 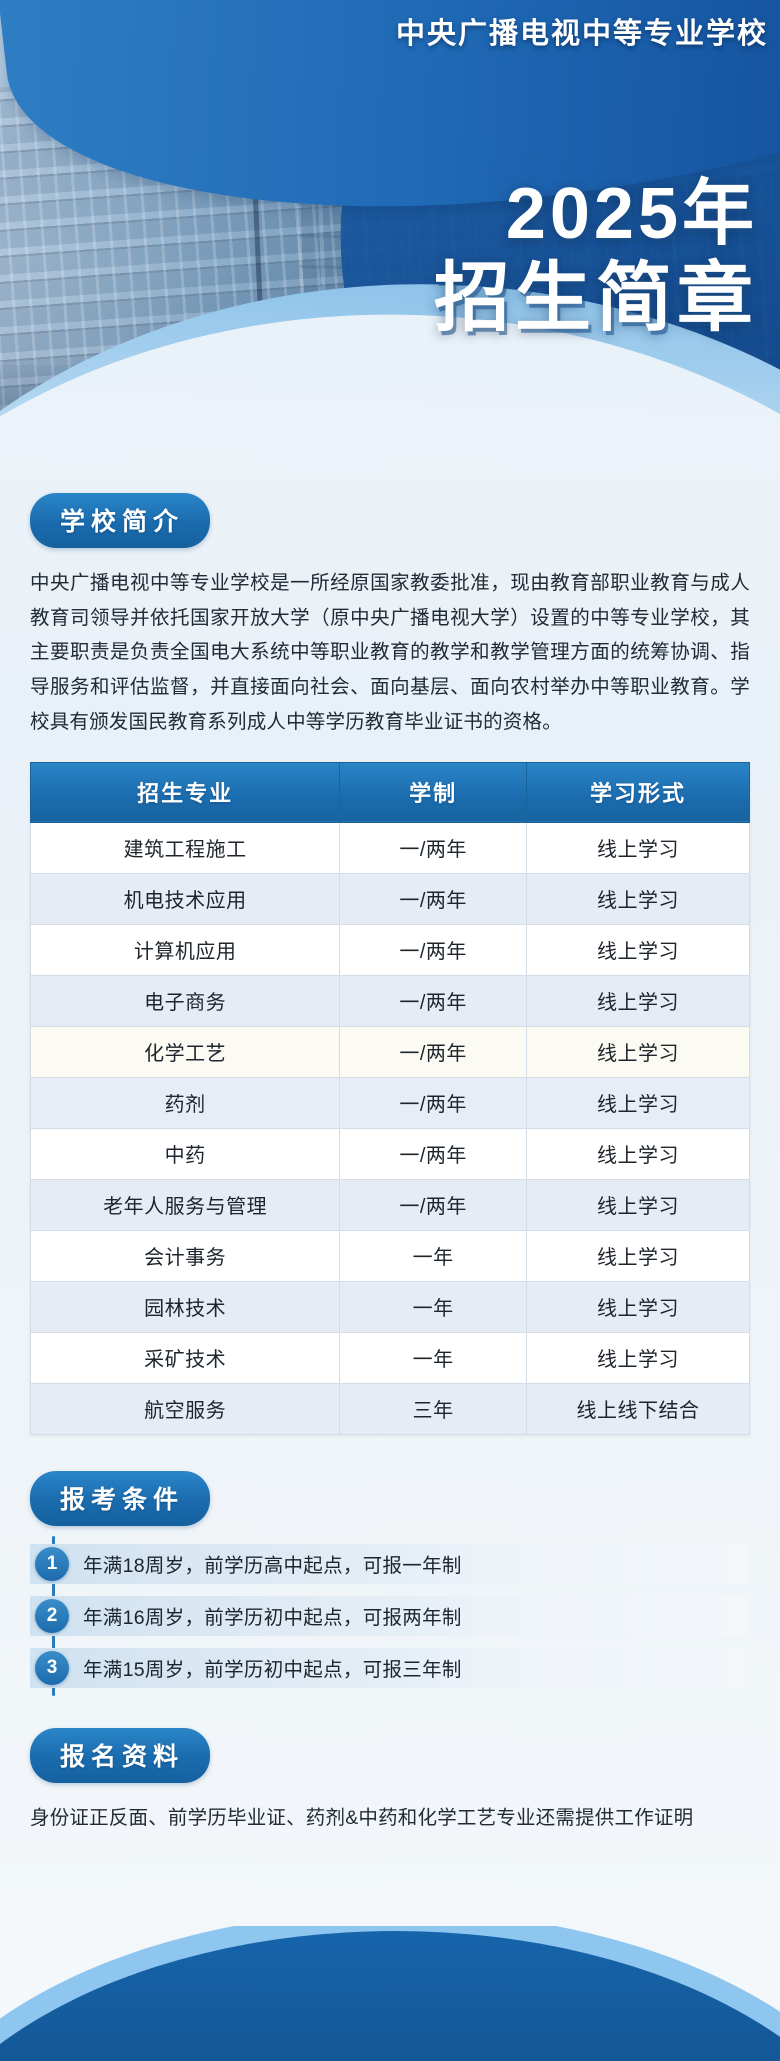 What do you see at coordinates (581, 34) in the screenshot?
I see `school-name-title: 中央广播电视中等专业学校` at bounding box center [581, 34].